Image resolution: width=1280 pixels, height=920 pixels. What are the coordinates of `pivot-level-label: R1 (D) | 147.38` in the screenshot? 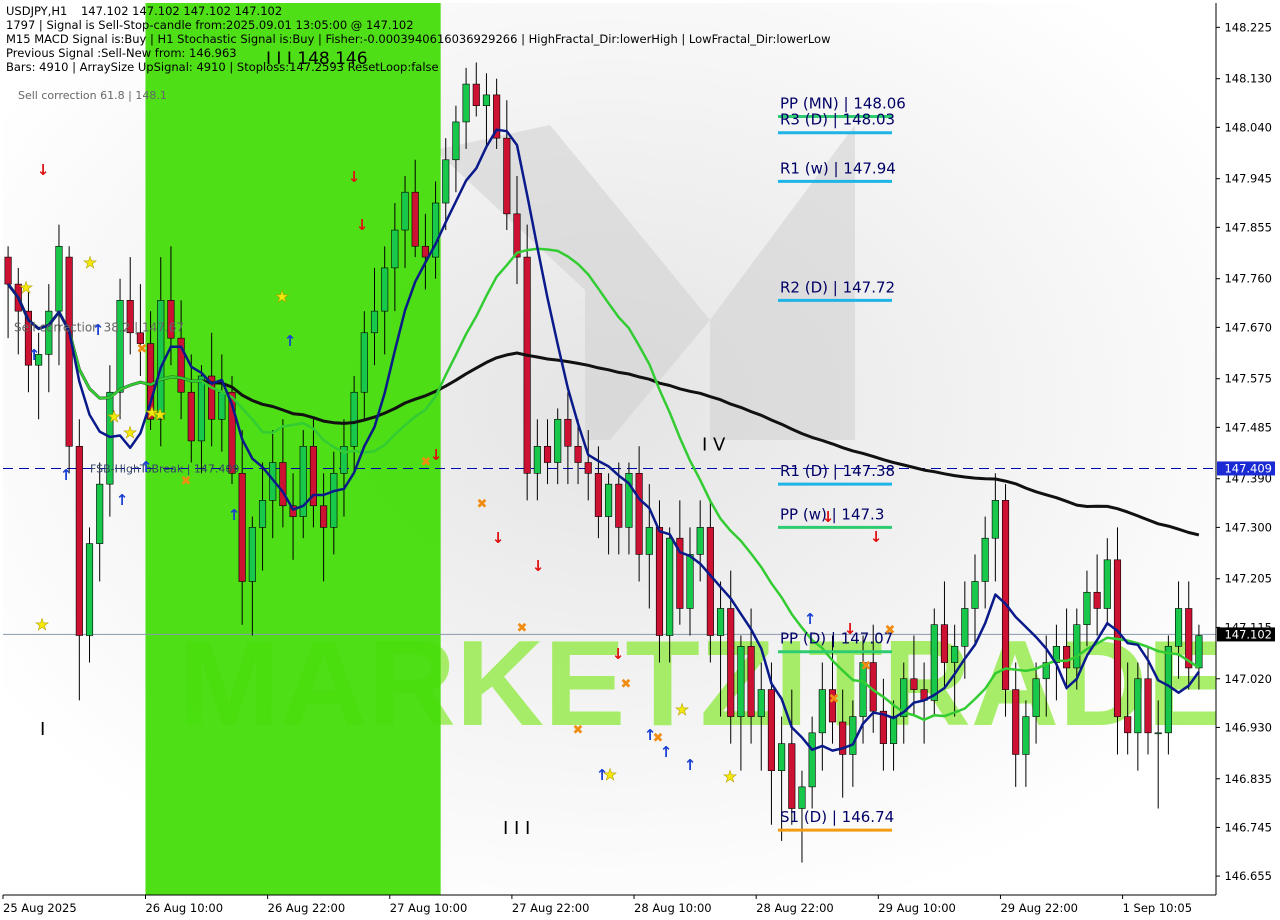 It's located at (837, 471).